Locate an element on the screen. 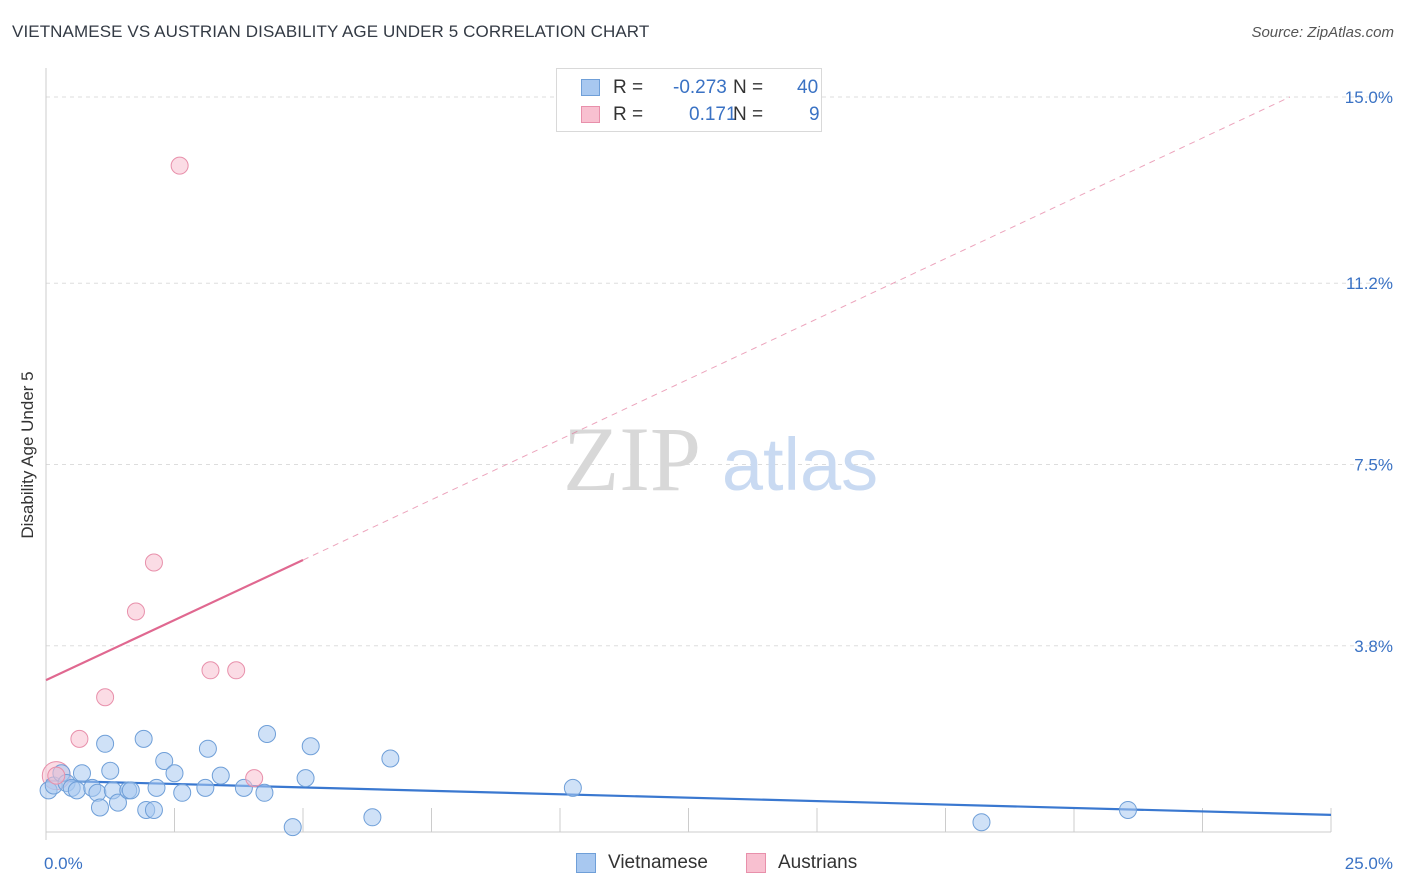 Image resolution: width=1406 pixels, height=892 pixels. bottom-legend-swatch-vietnamese is located at coordinates (586, 863).